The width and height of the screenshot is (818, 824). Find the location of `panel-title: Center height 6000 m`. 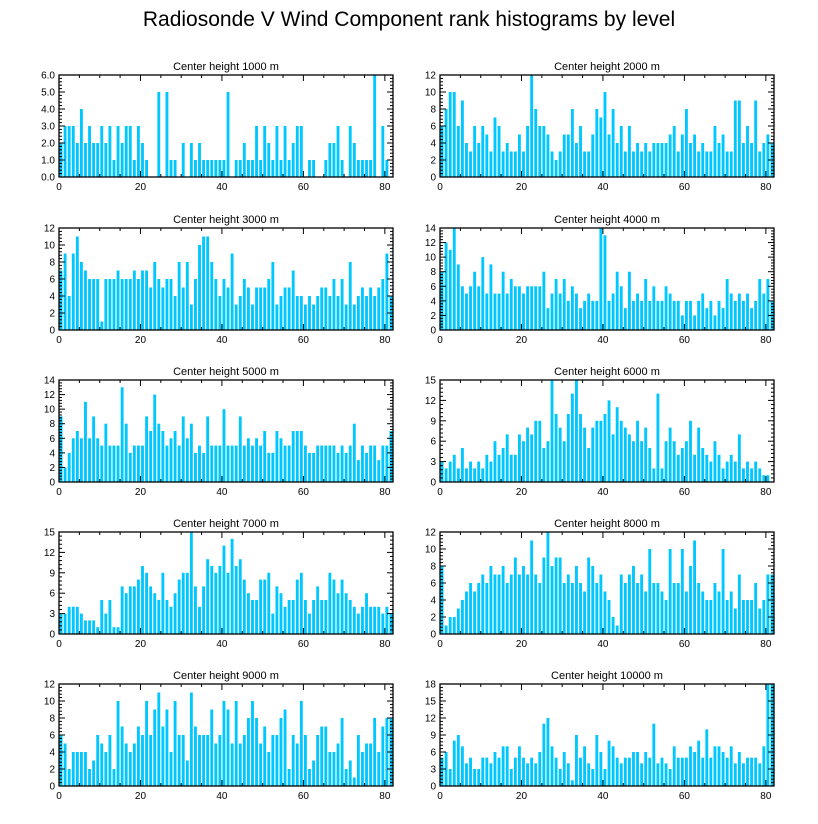

panel-title: Center height 6000 m is located at coordinates (607, 372).